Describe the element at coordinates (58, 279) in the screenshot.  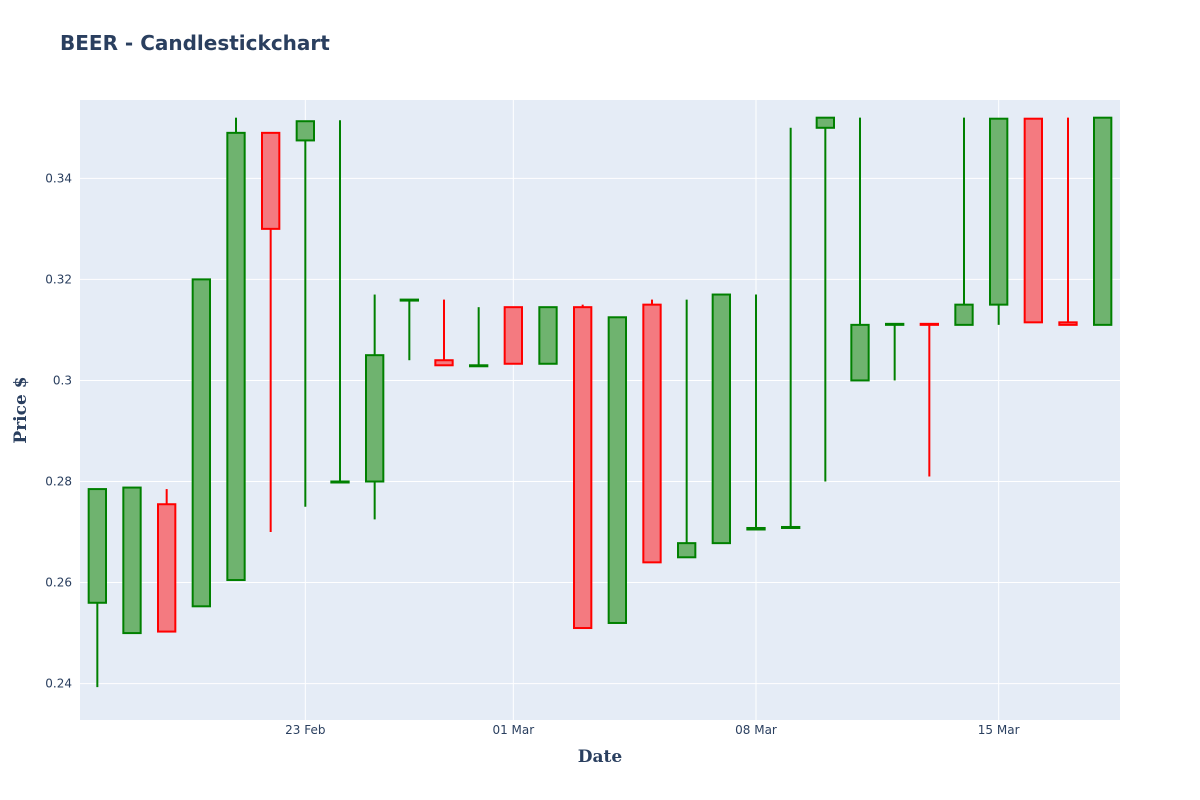
I see `y-tick-label: 0.32` at that location.